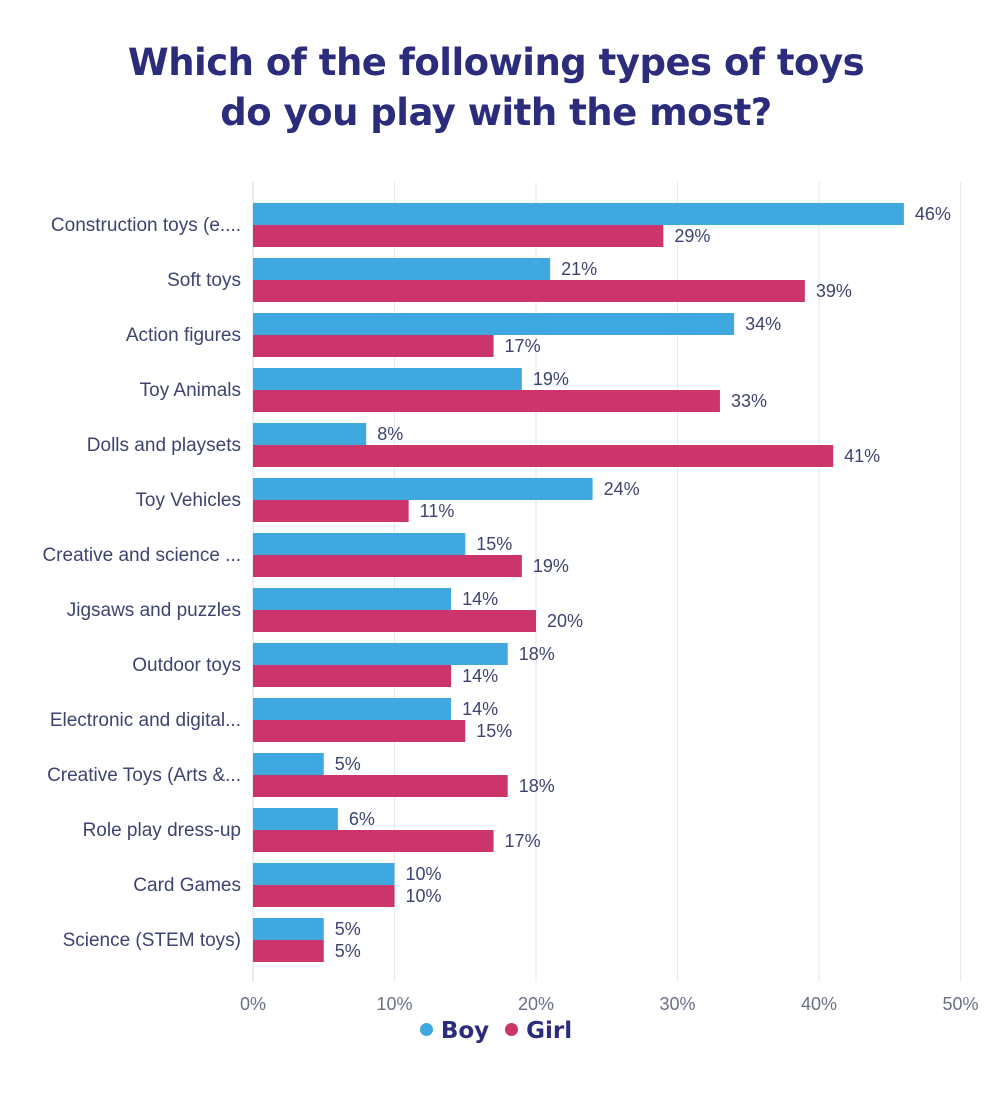 The height and width of the screenshot is (1100, 992). What do you see at coordinates (749, 401) in the screenshot?
I see `data-label-girl: 33%` at bounding box center [749, 401].